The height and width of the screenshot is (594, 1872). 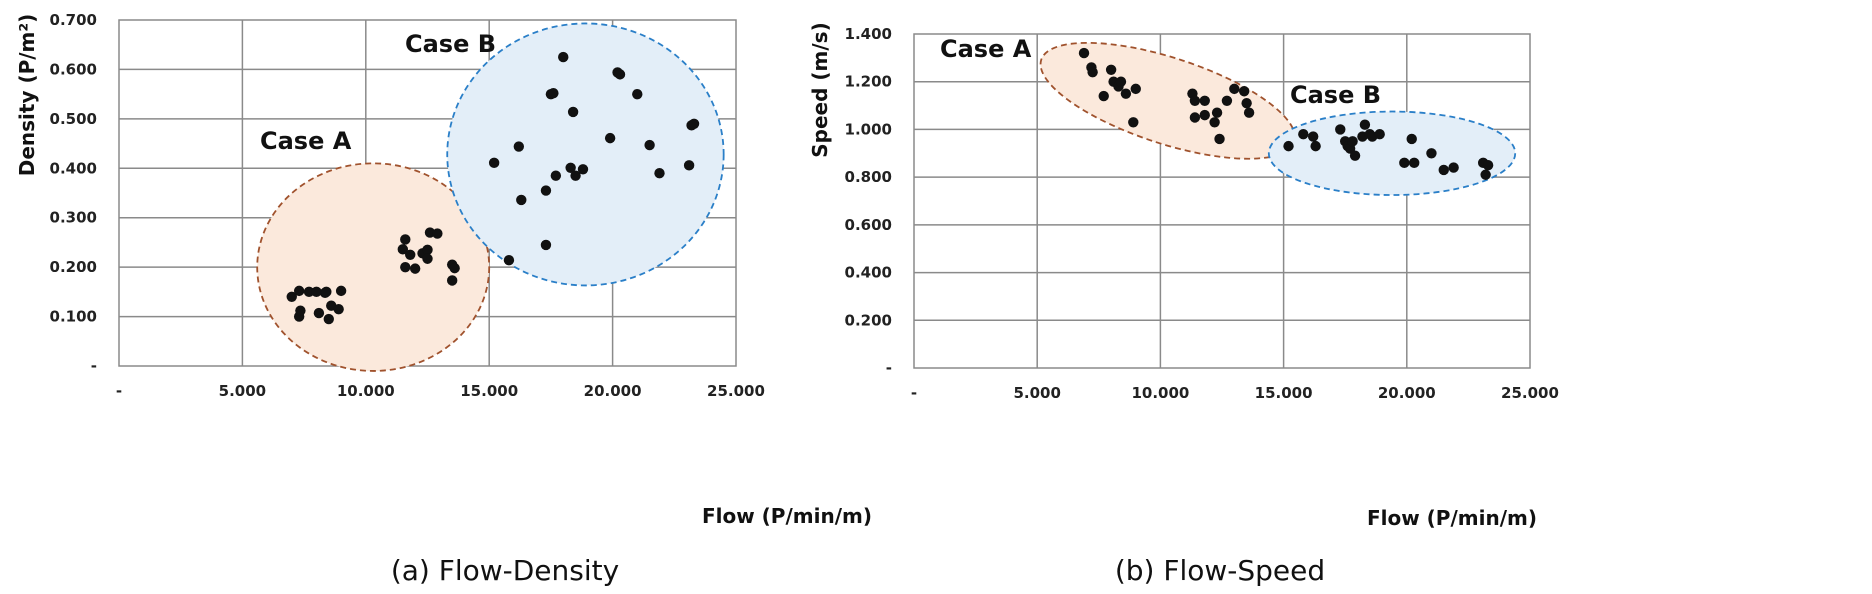 I want to click on cluster-ellipse-case-b, so click(x=1392, y=153).